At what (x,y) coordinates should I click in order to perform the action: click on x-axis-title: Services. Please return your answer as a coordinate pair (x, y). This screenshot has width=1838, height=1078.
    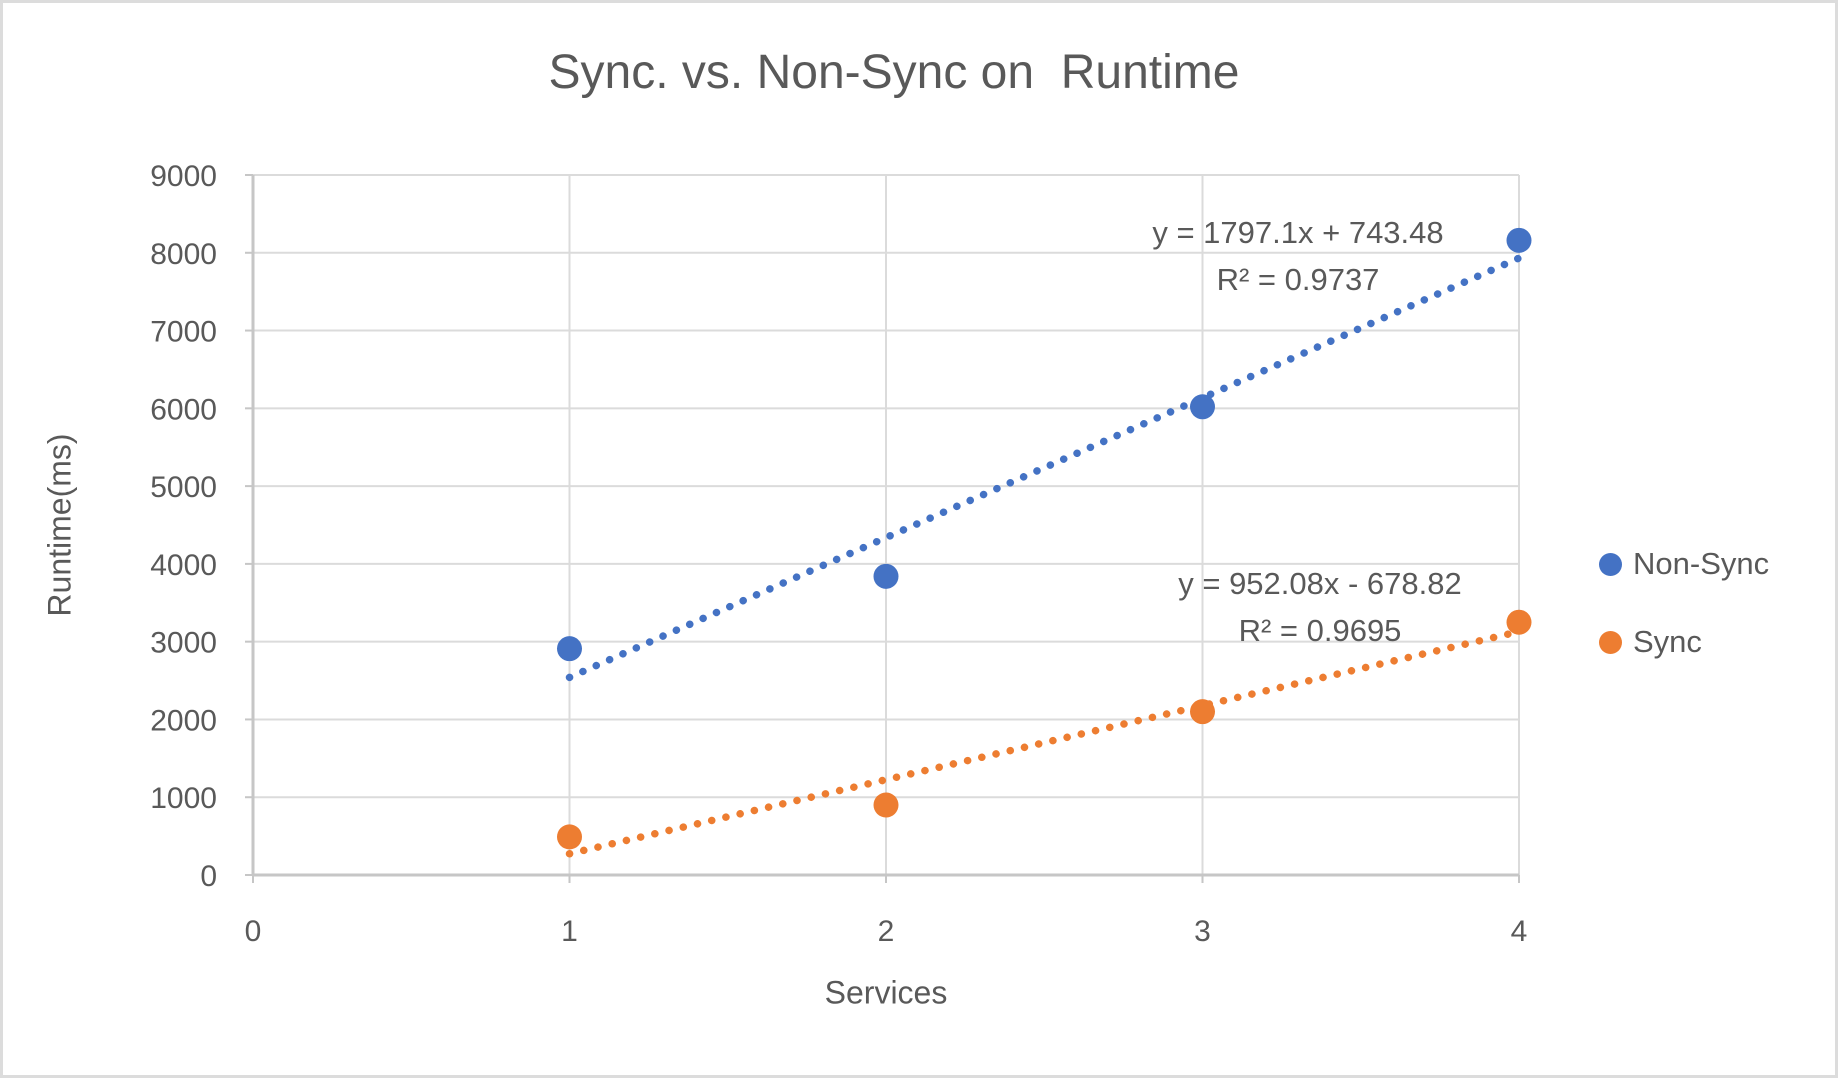
    Looking at the image, I should click on (886, 992).